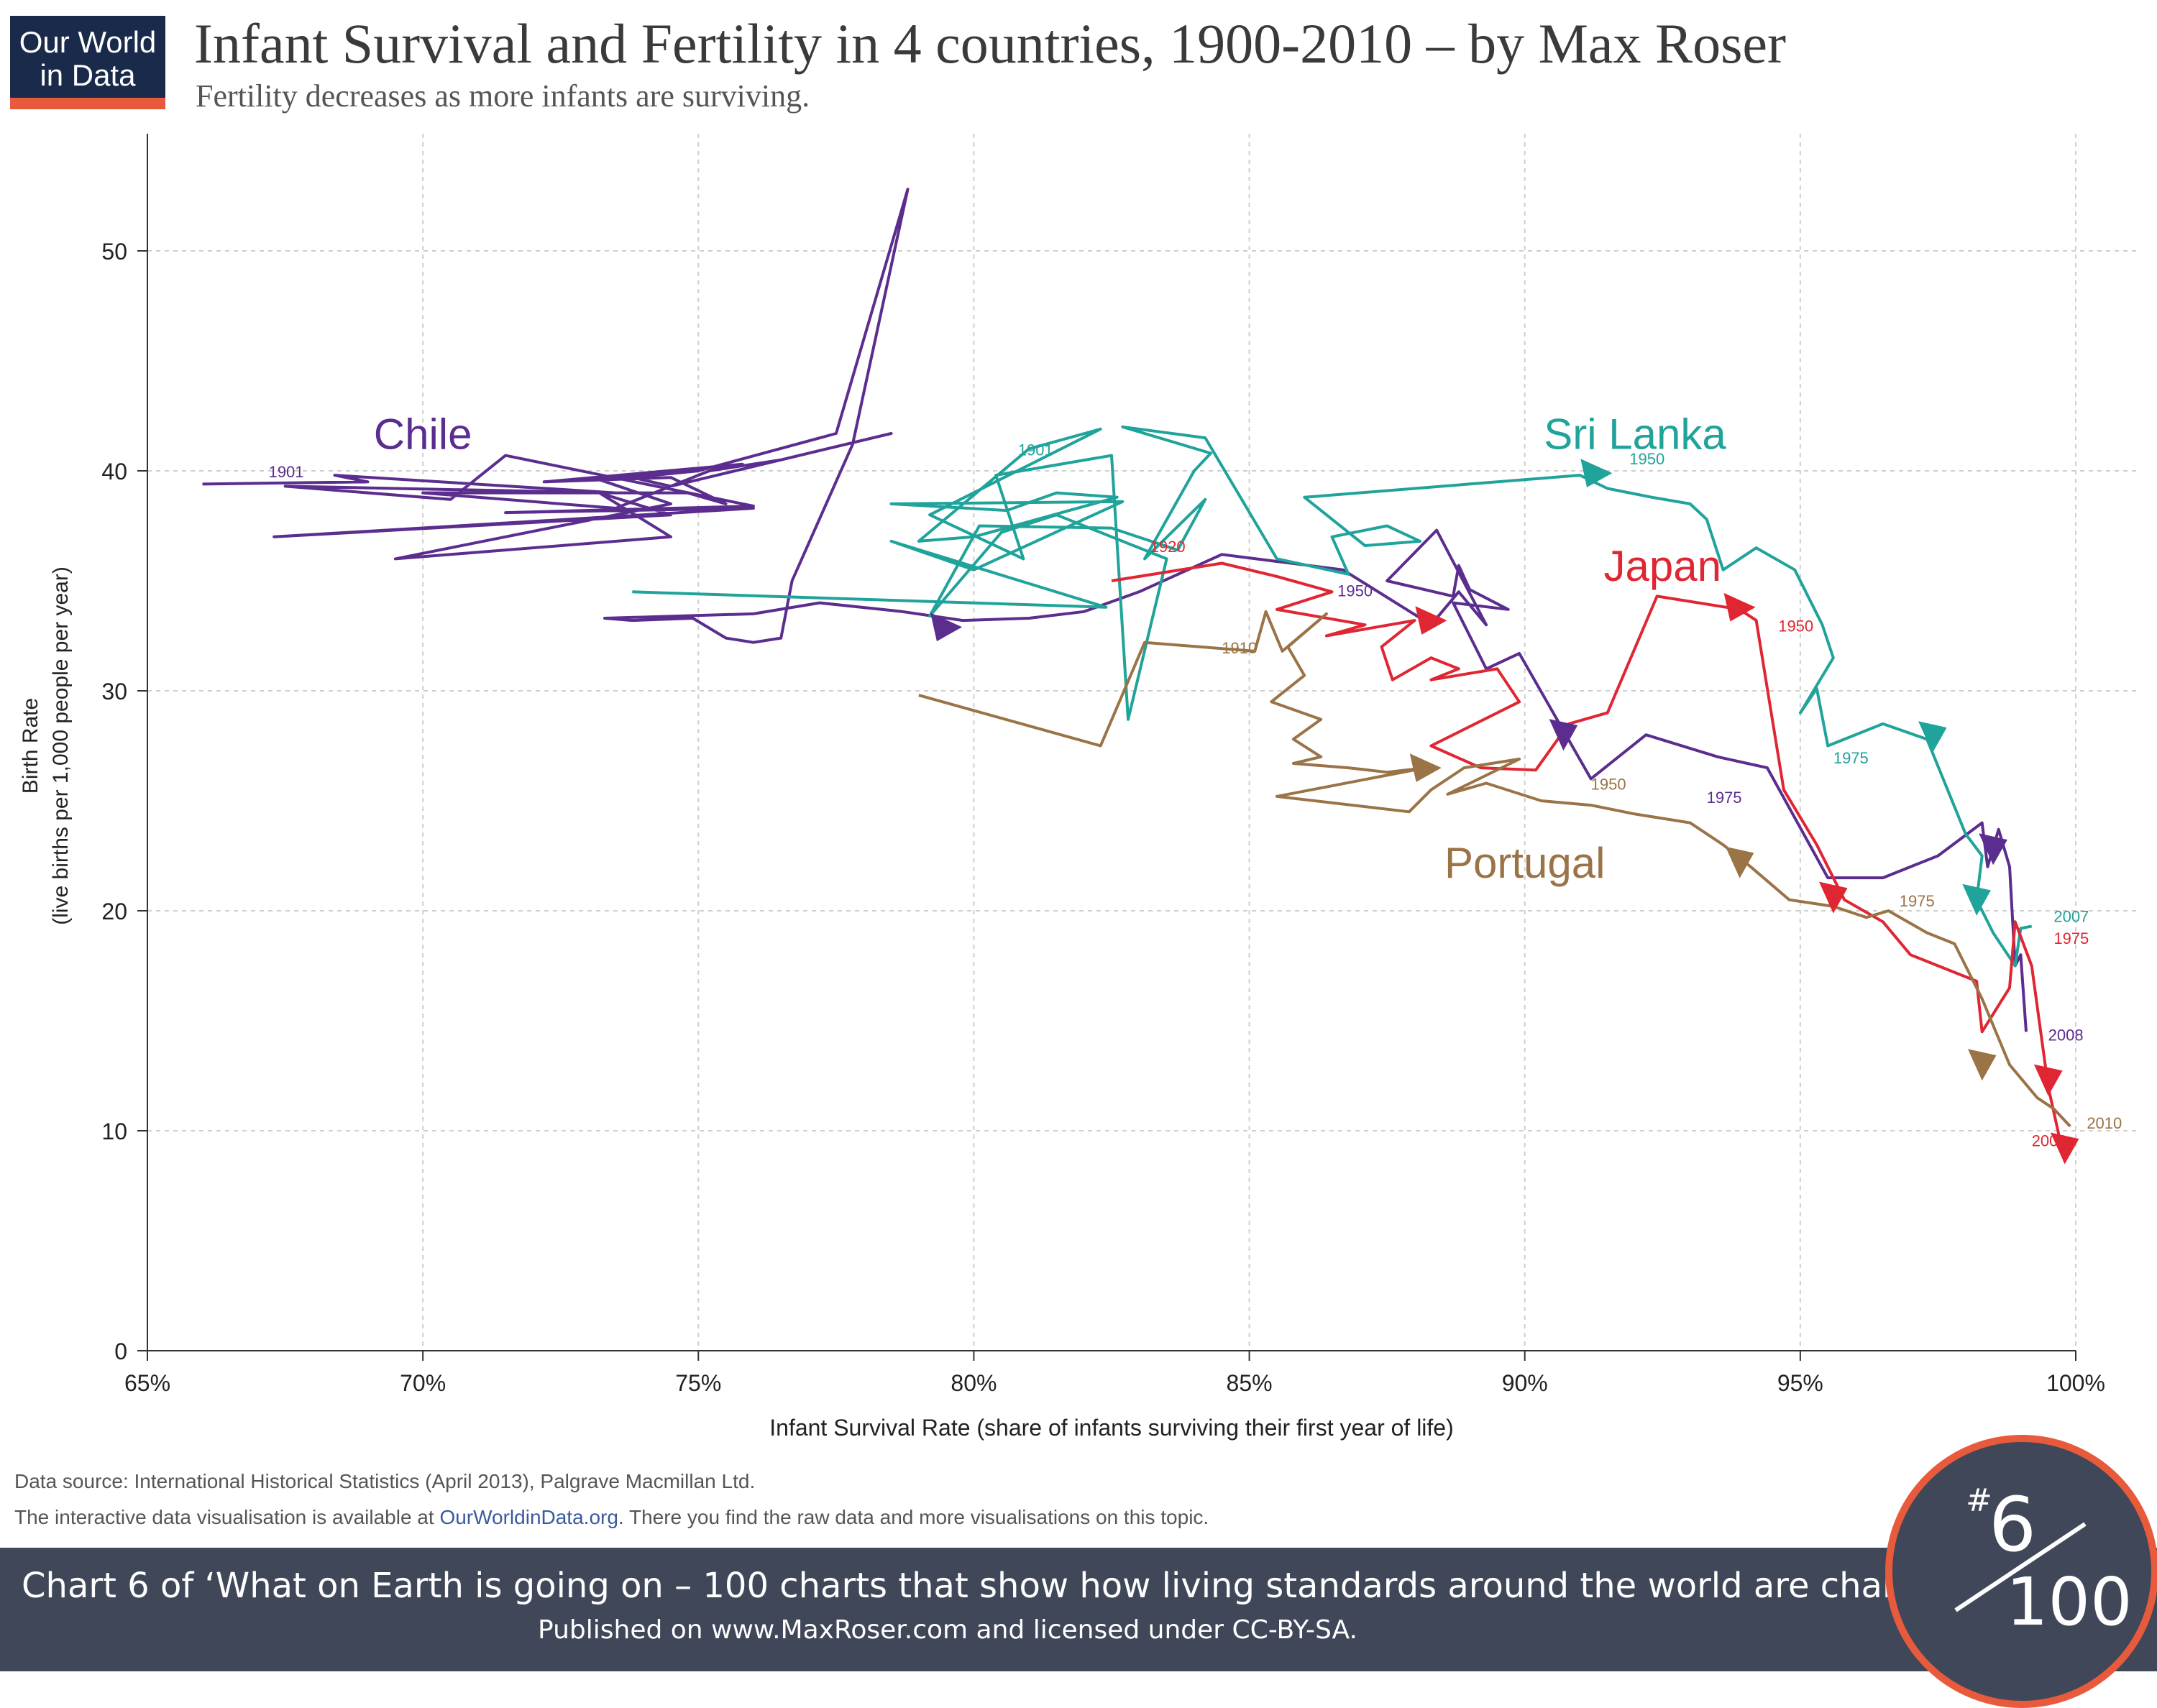 The image size is (2157, 1708). Describe the element at coordinates (1635, 434) in the screenshot. I see `series-label: Sri Lanka` at that location.